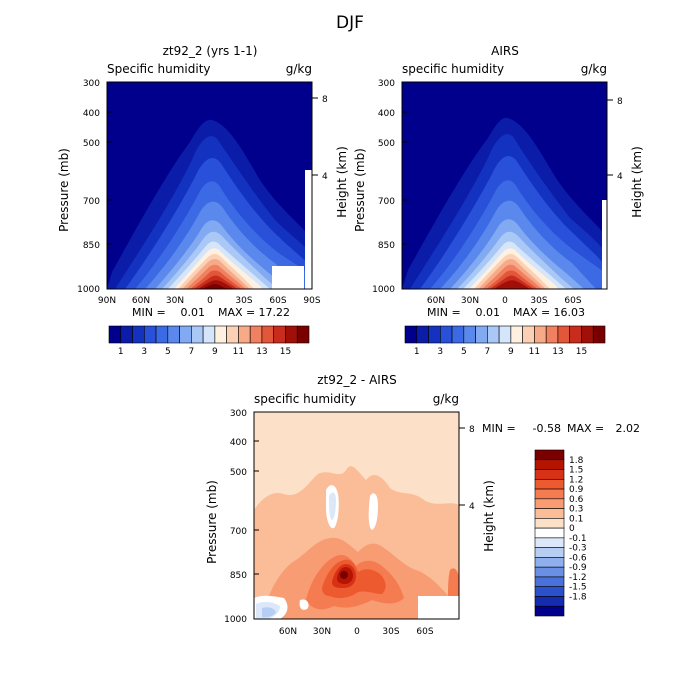  Describe the element at coordinates (505, 341) in the screenshot. I see `colorbar: 1 3 5 7 9 11 13 15` at that location.